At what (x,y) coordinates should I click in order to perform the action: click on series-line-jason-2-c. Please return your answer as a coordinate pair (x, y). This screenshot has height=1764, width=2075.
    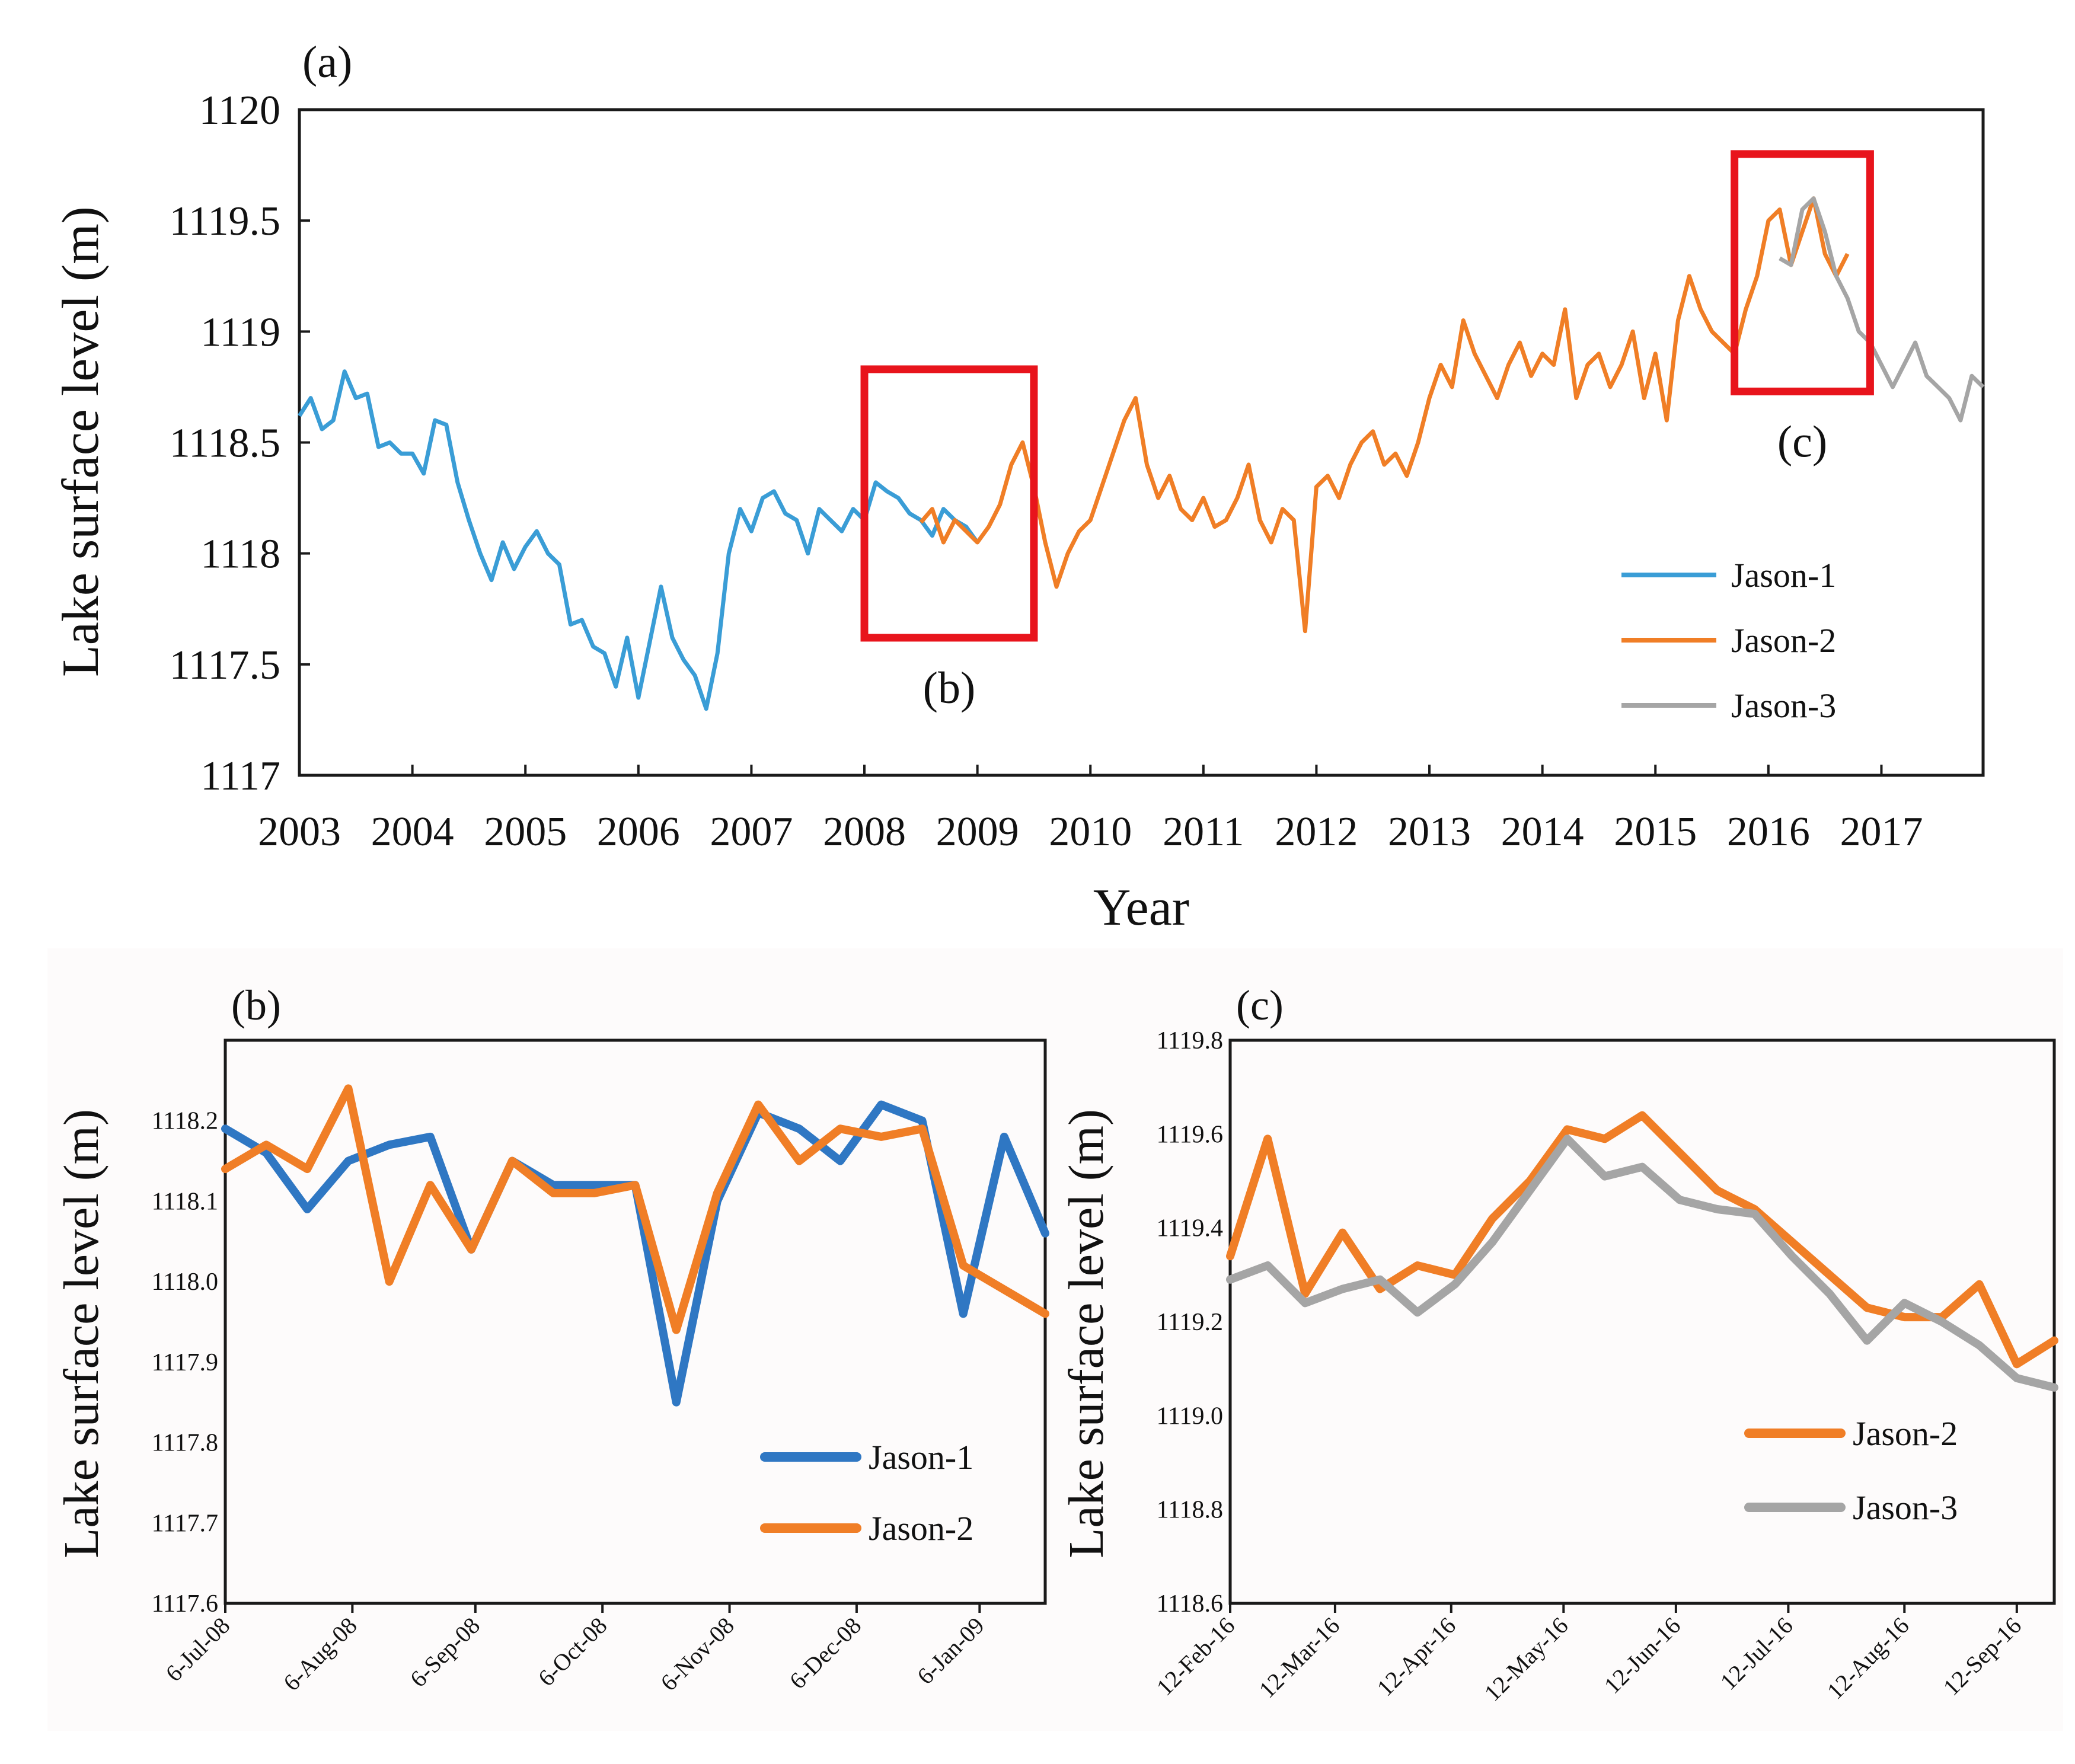
    Looking at the image, I should click on (1642, 1240).